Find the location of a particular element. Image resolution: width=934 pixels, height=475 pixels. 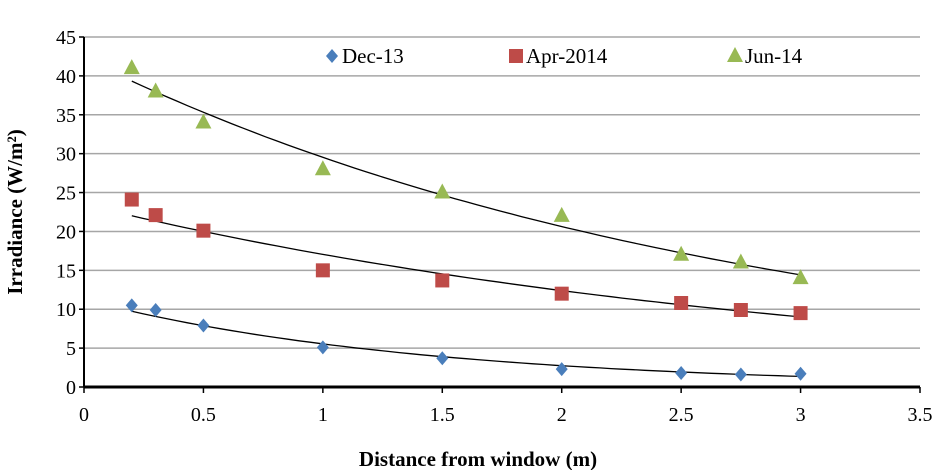

y-tick-label: 30 is located at coordinates (66, 155).